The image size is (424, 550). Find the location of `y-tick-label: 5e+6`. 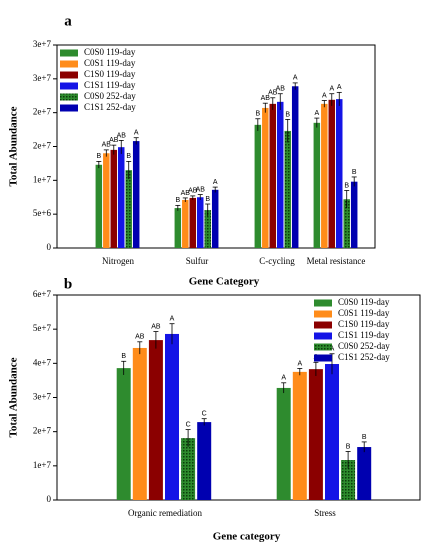

y-tick-label: 5e+6 is located at coordinates (42, 213).